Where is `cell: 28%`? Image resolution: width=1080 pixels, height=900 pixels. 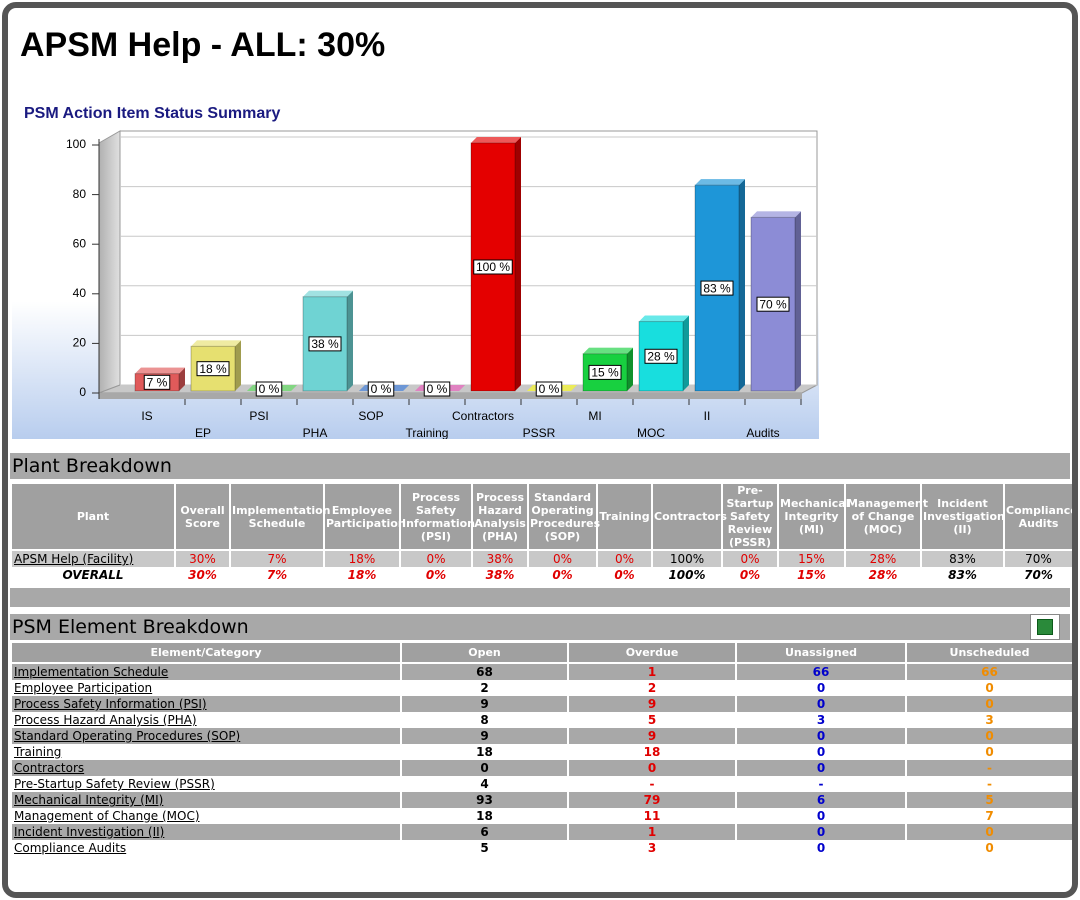 cell: 28% is located at coordinates (883, 558).